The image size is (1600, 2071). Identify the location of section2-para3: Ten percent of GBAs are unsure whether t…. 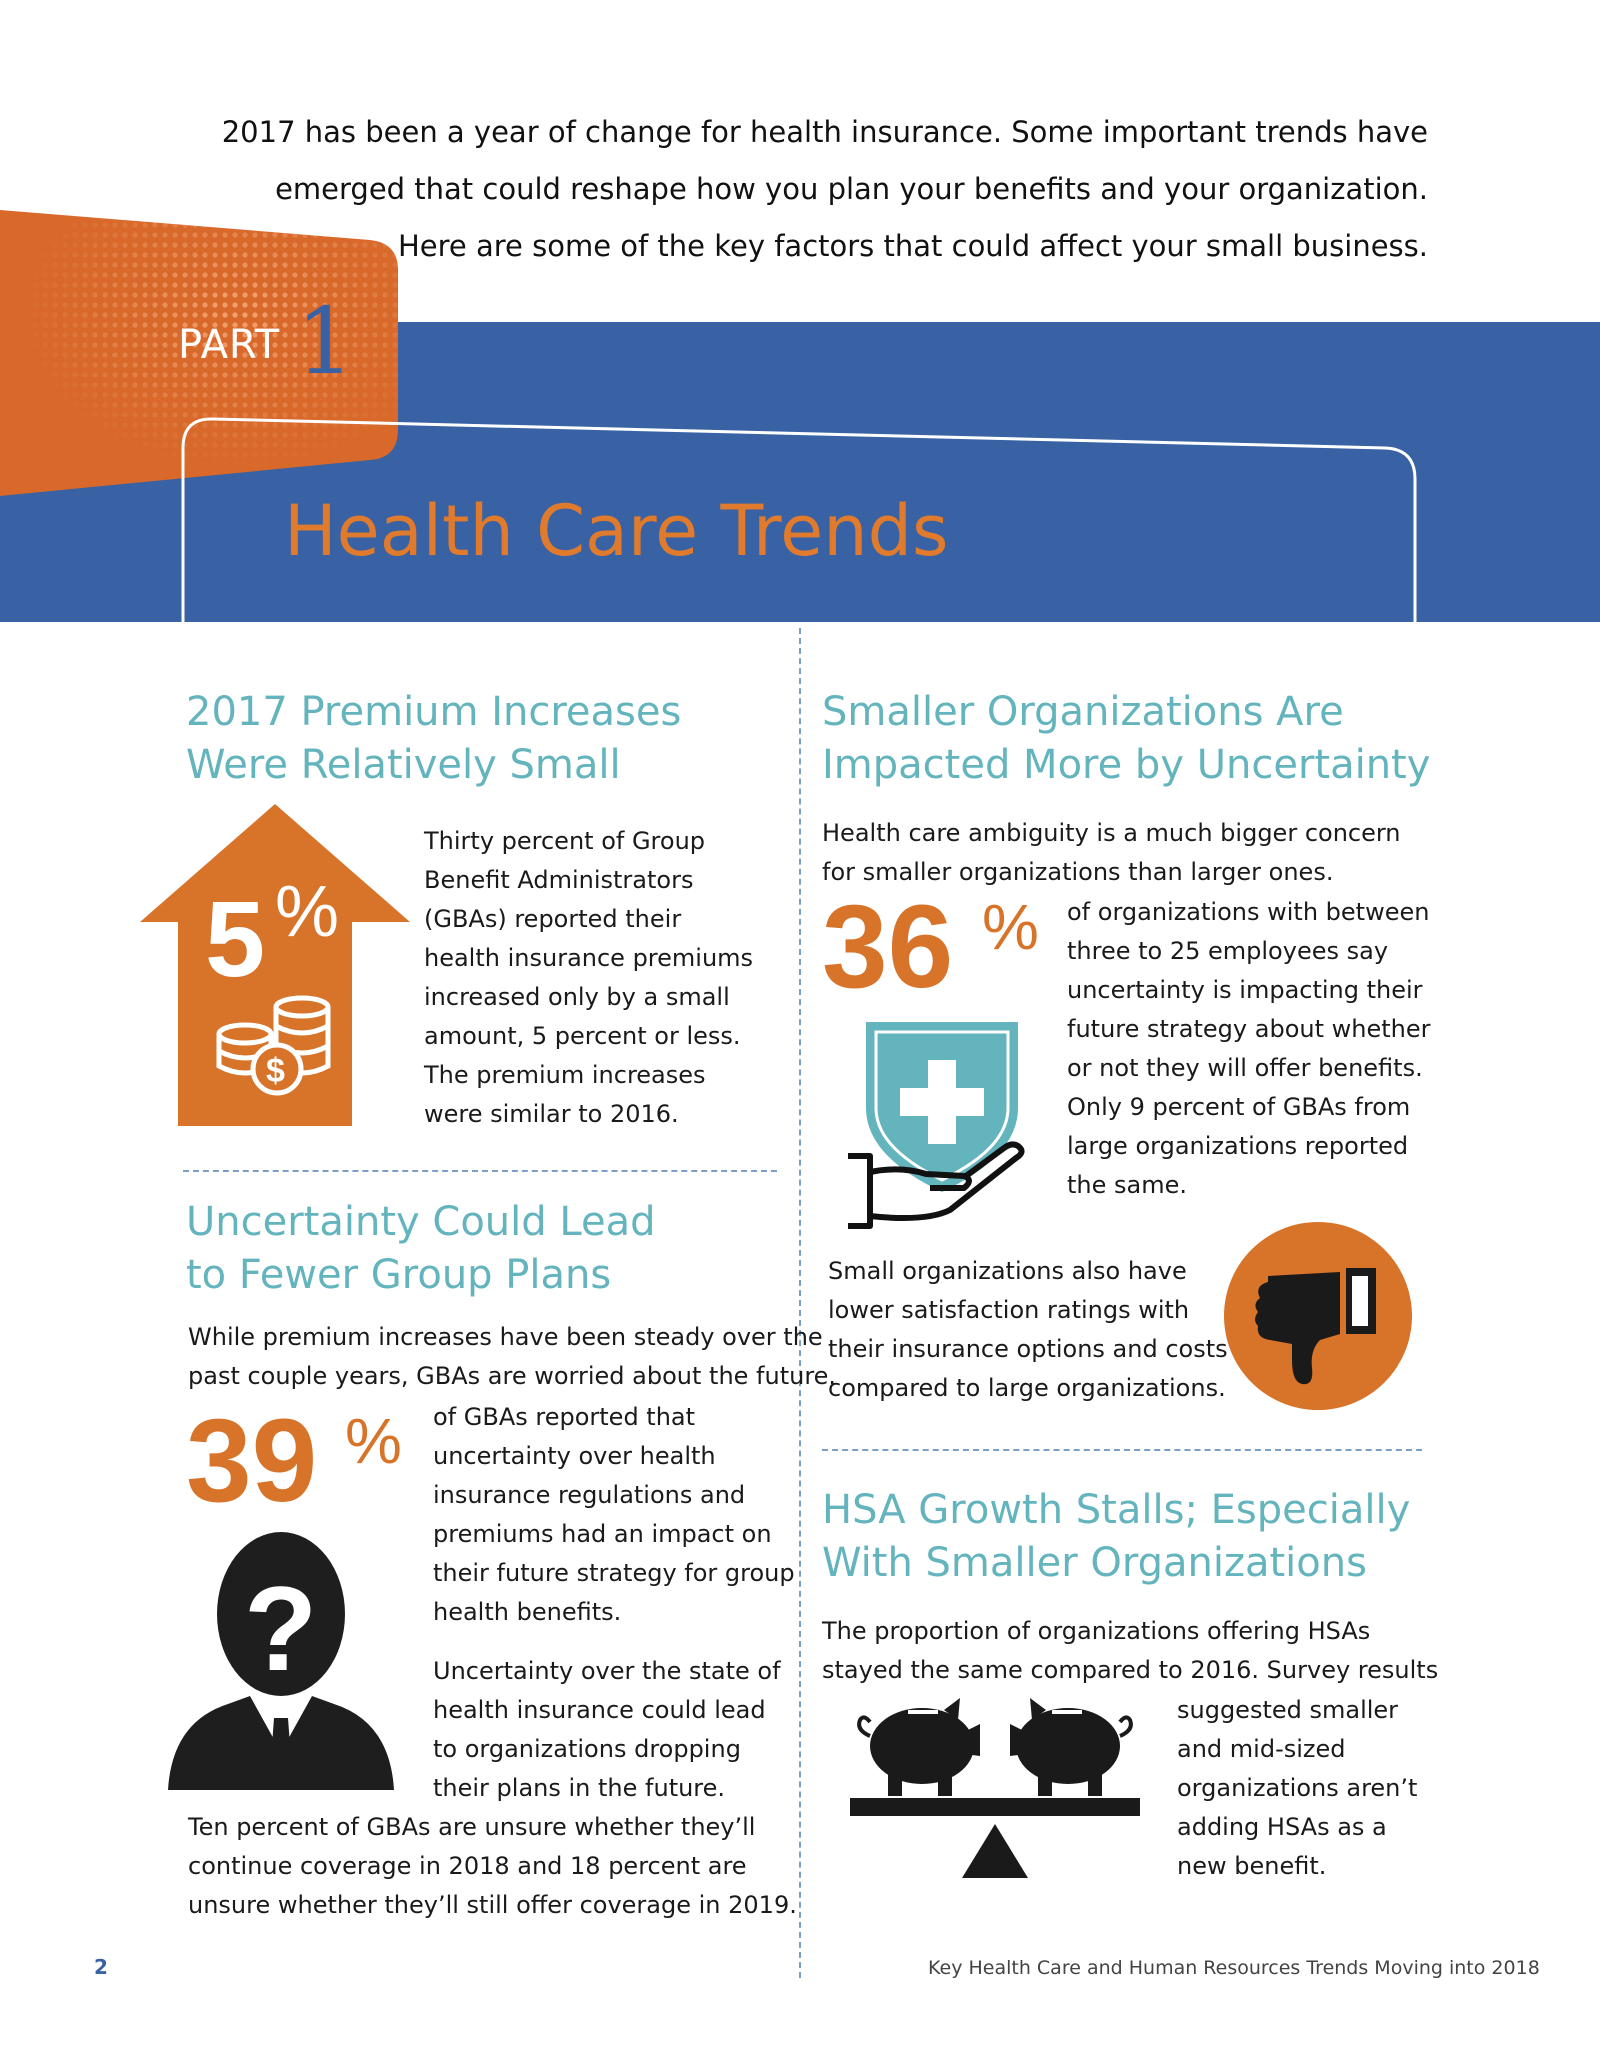
(492, 1866).